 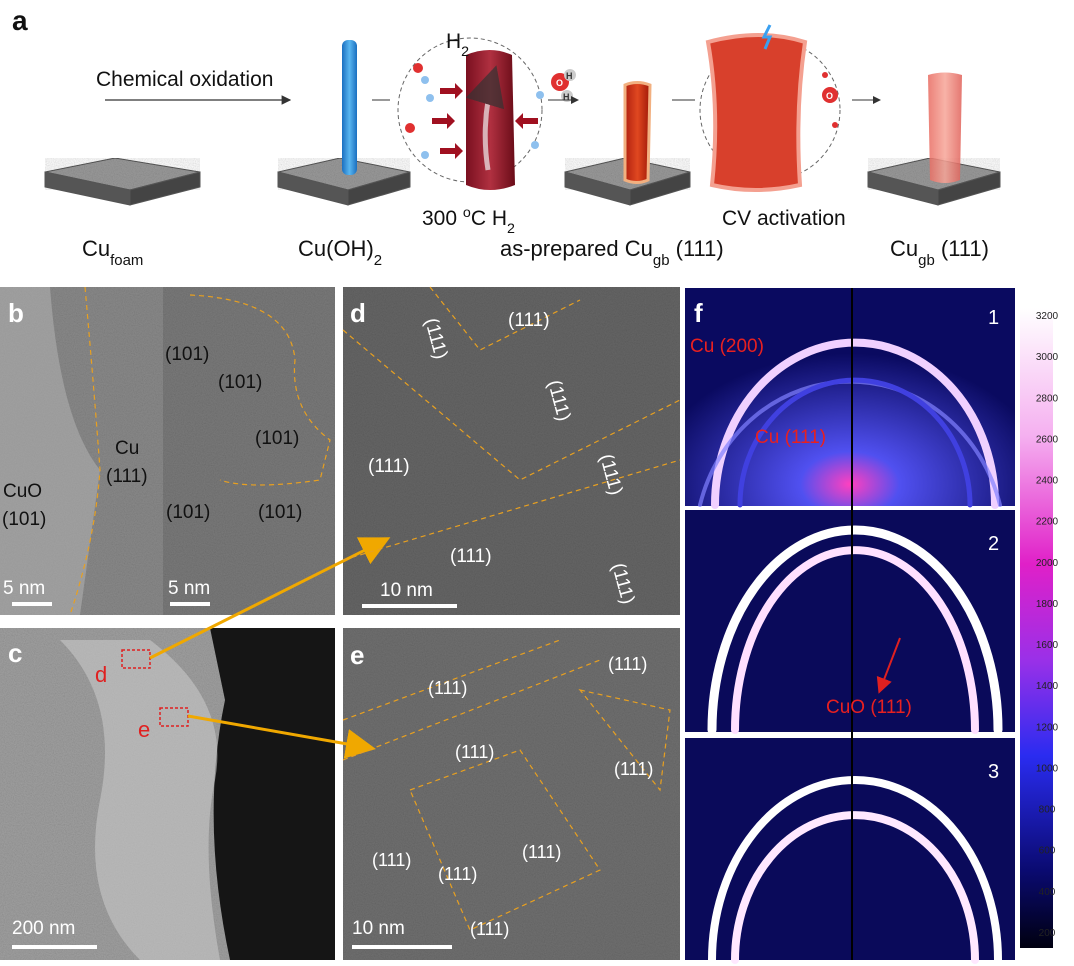 What do you see at coordinates (1047, 563) in the screenshot?
I see `colorbar-tick-label: 2000` at bounding box center [1047, 563].